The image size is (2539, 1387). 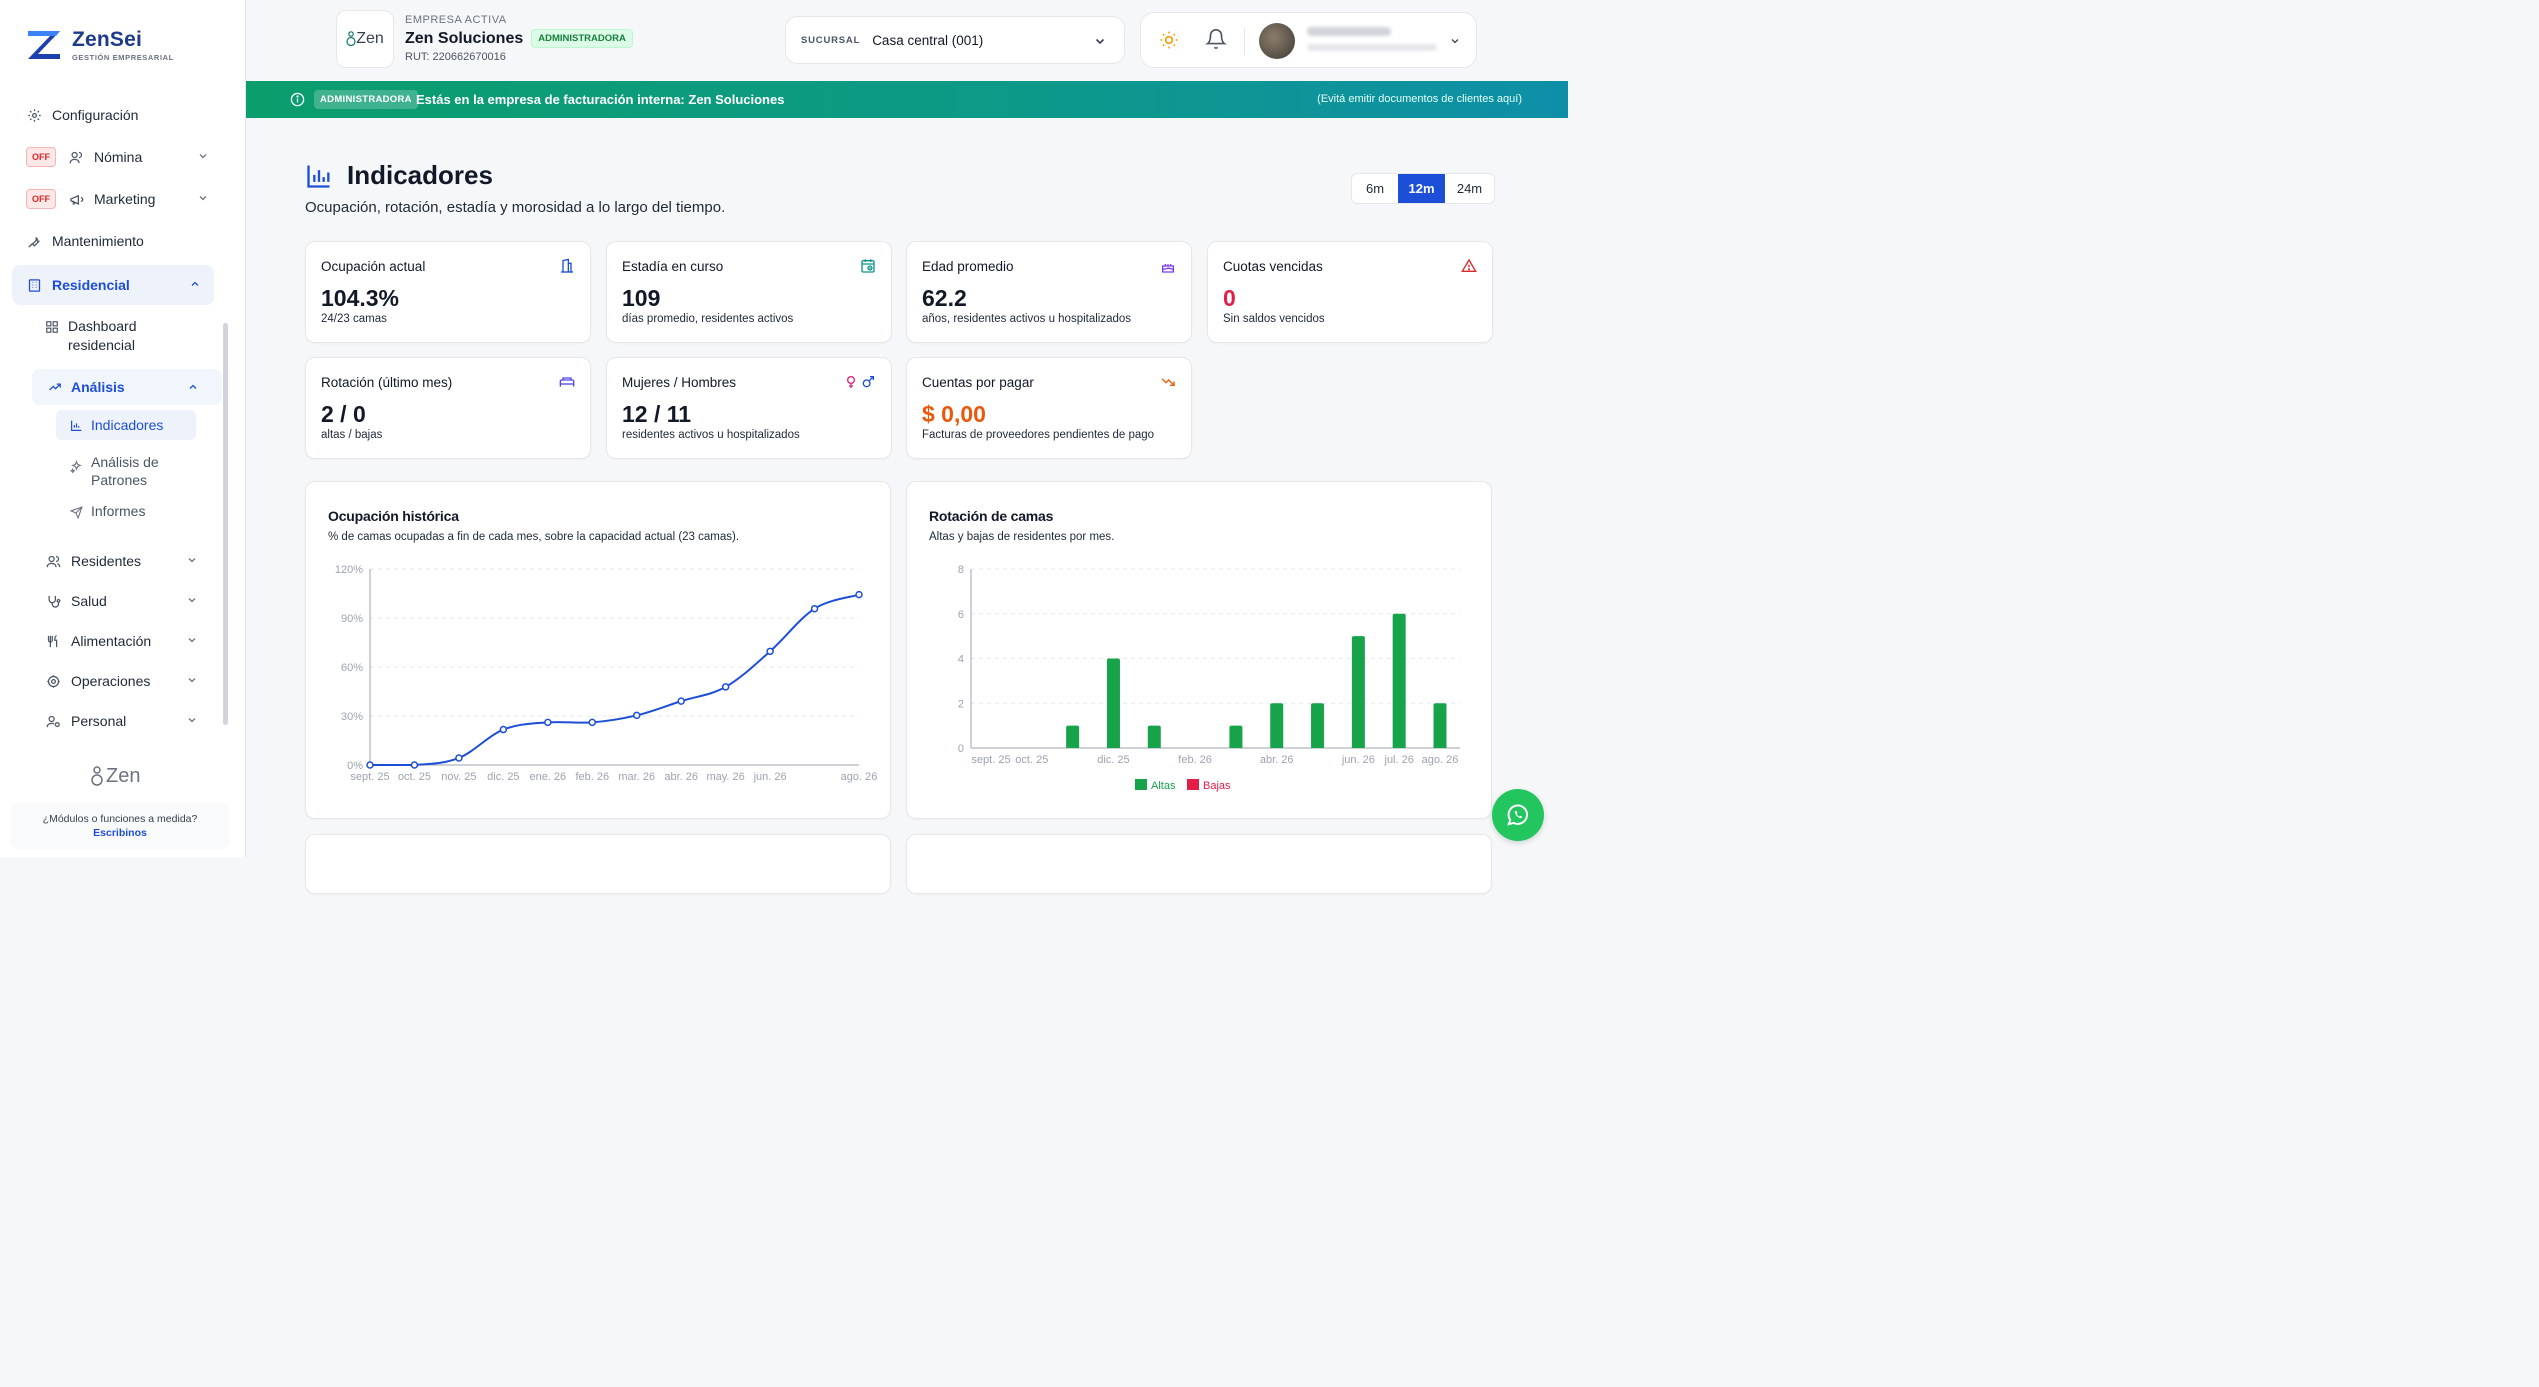 I want to click on page-title-text: Indicadores, so click(x=420, y=175).